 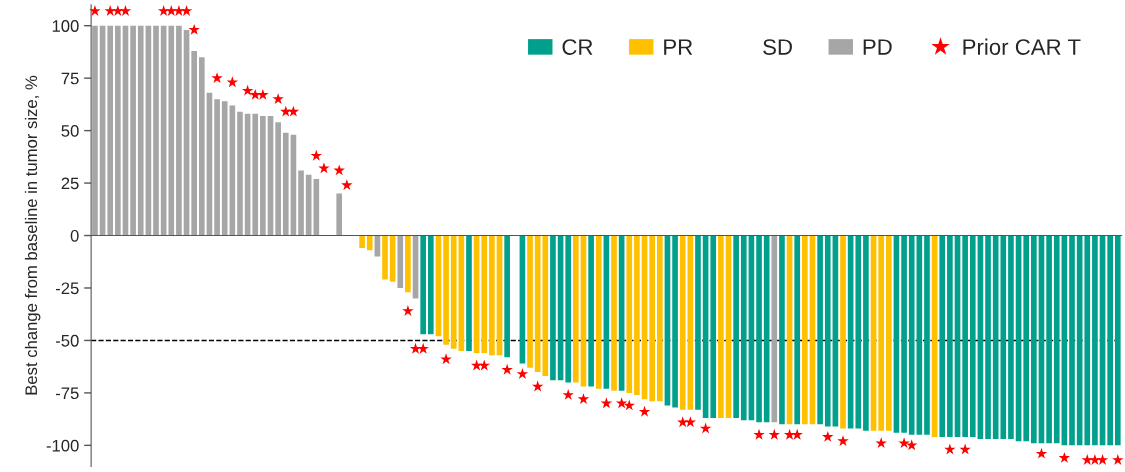 I want to click on legend-label: CR, so click(x=577, y=47).